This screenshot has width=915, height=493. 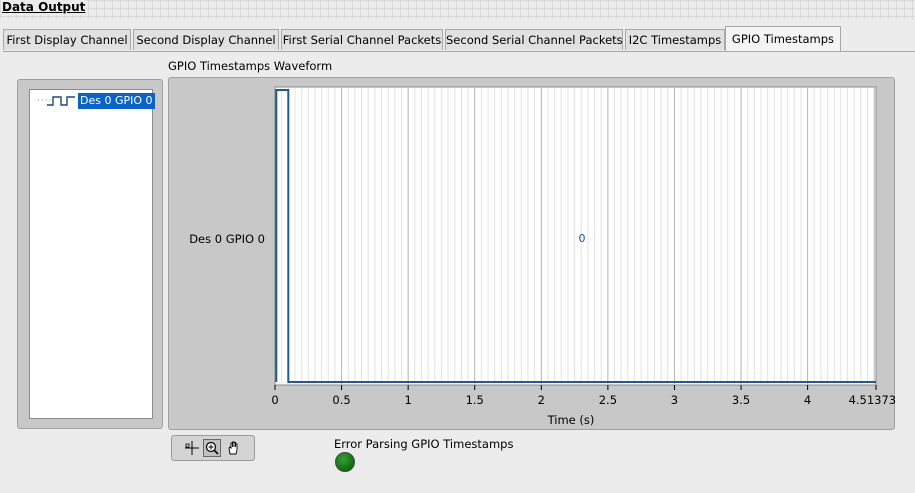 What do you see at coordinates (116, 101) in the screenshot?
I see `tree-item-label: Des 0 GPIO 0` at bounding box center [116, 101].